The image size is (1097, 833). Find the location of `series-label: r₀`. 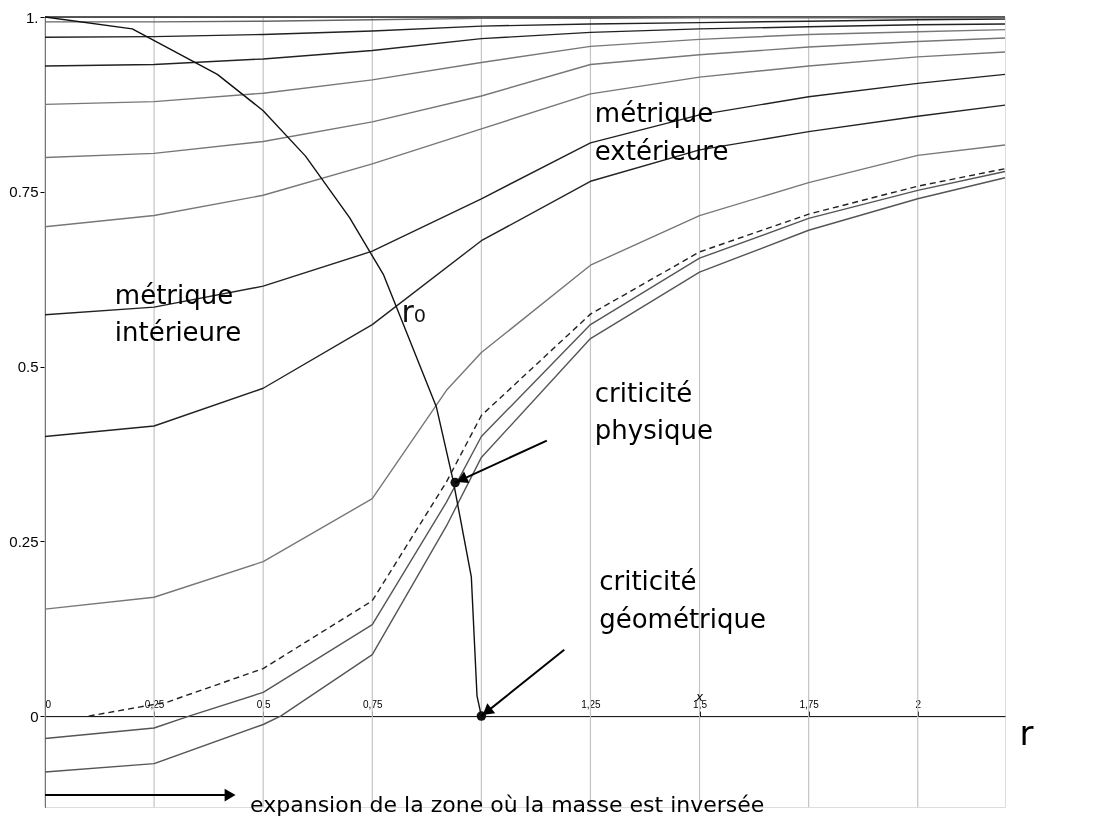

series-label: r₀ is located at coordinates (413, 311).